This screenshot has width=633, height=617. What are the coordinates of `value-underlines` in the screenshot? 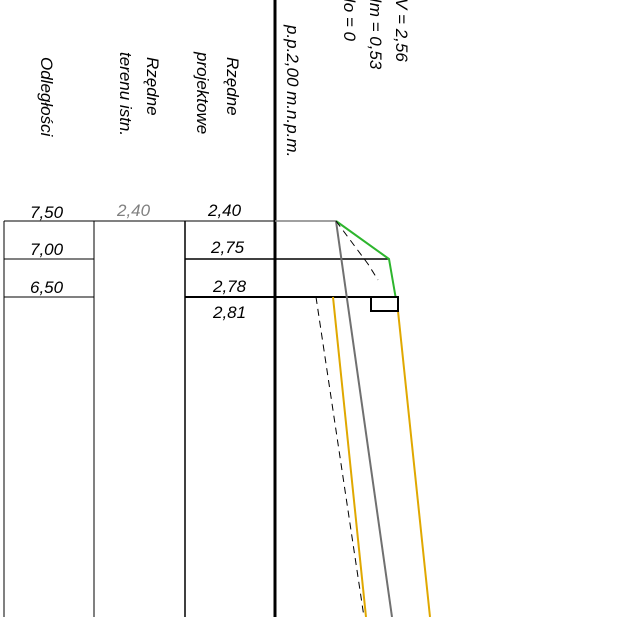 It's located at (51, 259).